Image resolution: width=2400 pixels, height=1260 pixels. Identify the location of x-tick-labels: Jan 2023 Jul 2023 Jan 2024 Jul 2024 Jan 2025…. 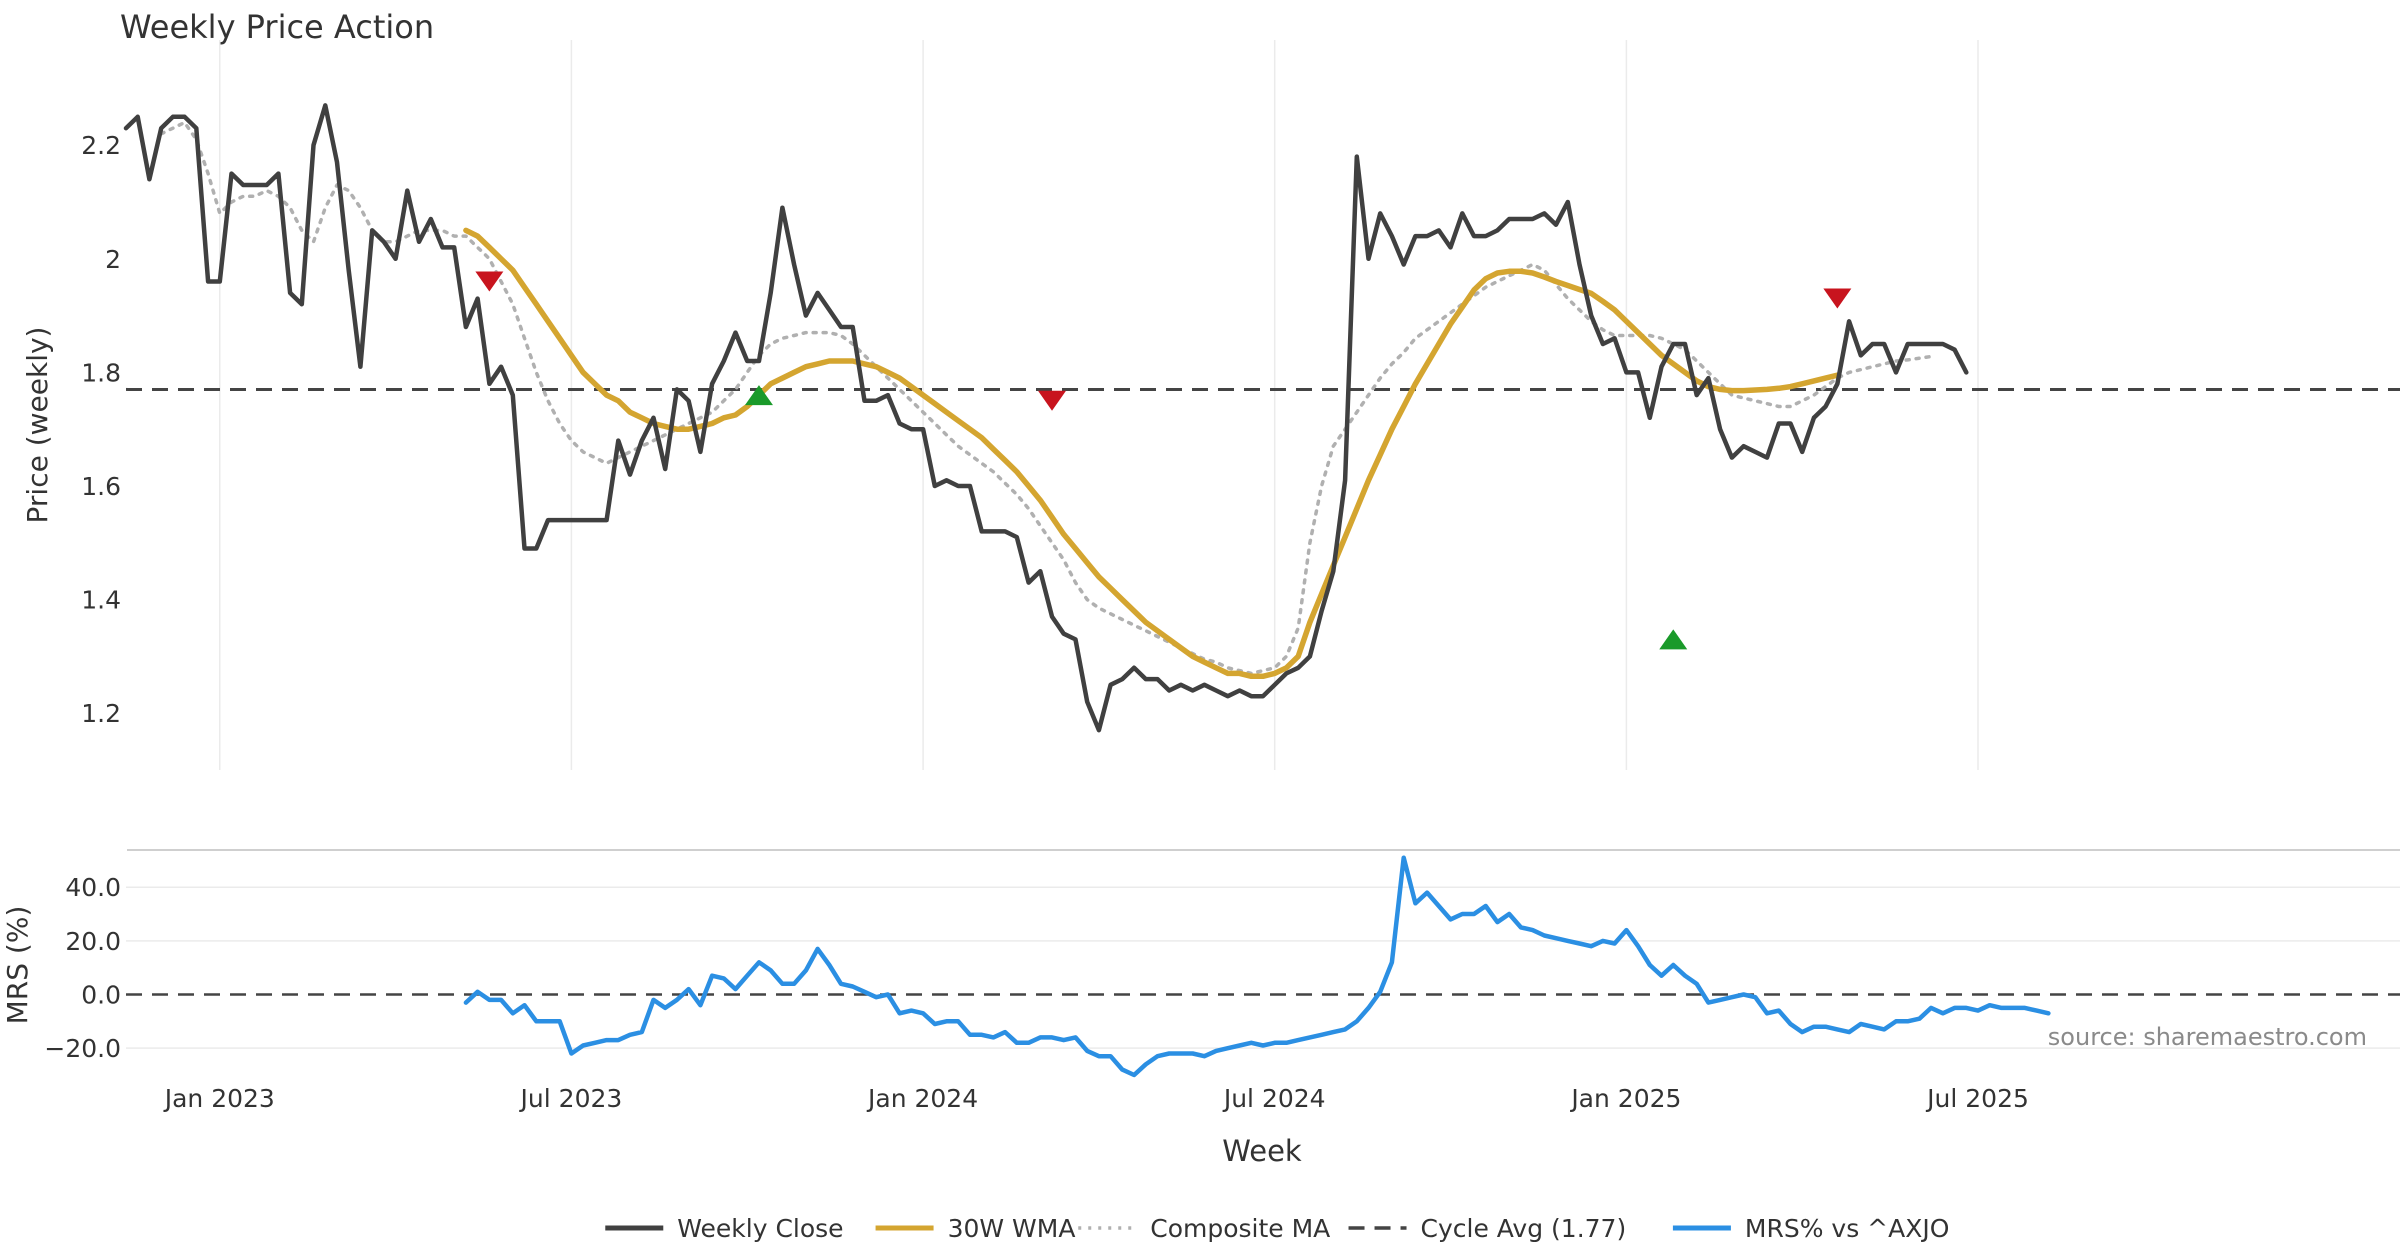
(1096, 1098).